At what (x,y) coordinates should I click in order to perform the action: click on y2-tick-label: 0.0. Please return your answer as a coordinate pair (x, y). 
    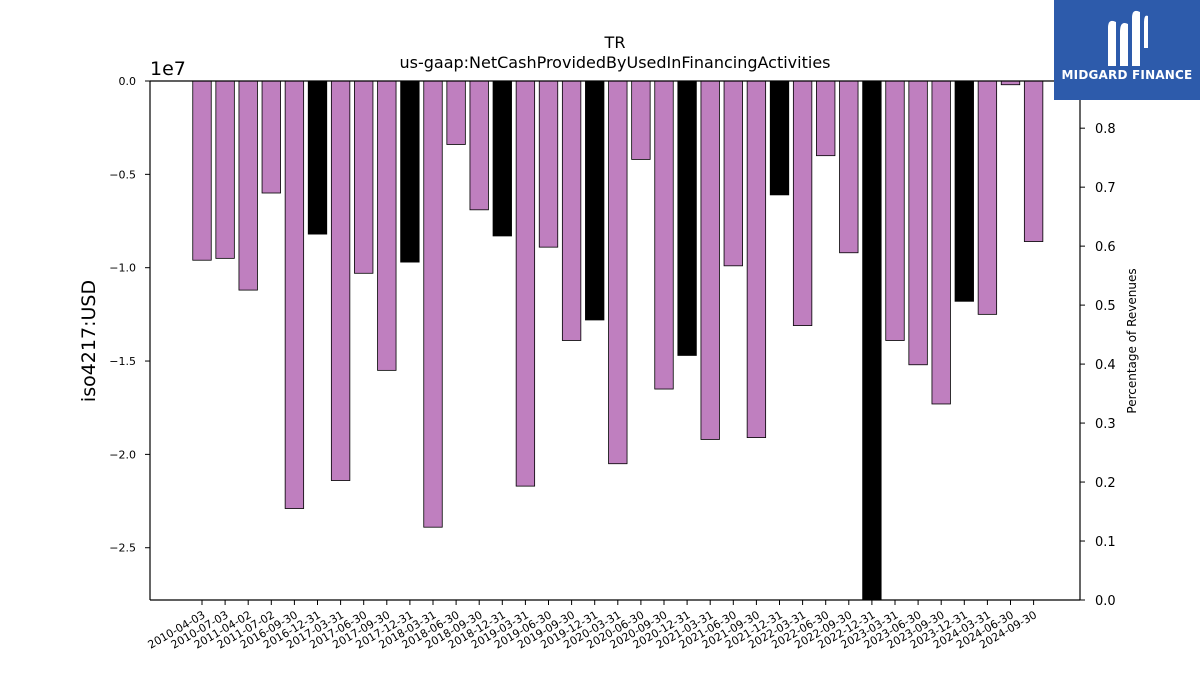
    Looking at the image, I should click on (1105, 601).